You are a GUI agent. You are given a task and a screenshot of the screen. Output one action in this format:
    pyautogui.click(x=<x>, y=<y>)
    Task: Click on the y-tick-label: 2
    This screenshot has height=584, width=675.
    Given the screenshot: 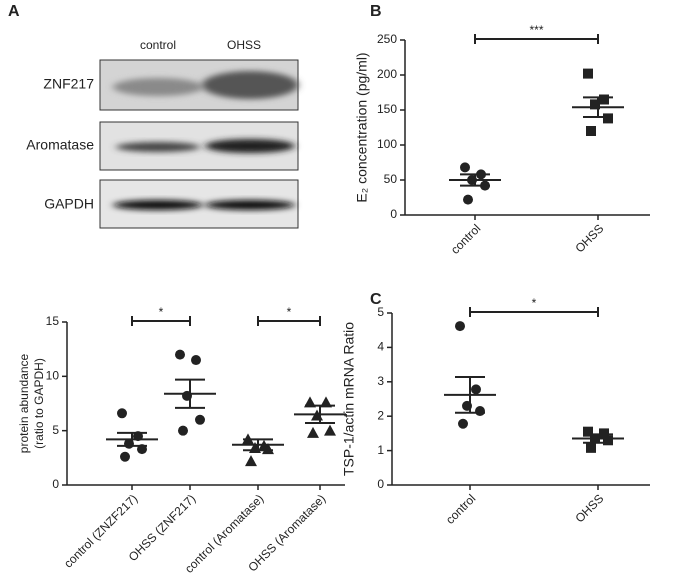 What is the action you would take?
    pyautogui.click(x=380, y=415)
    